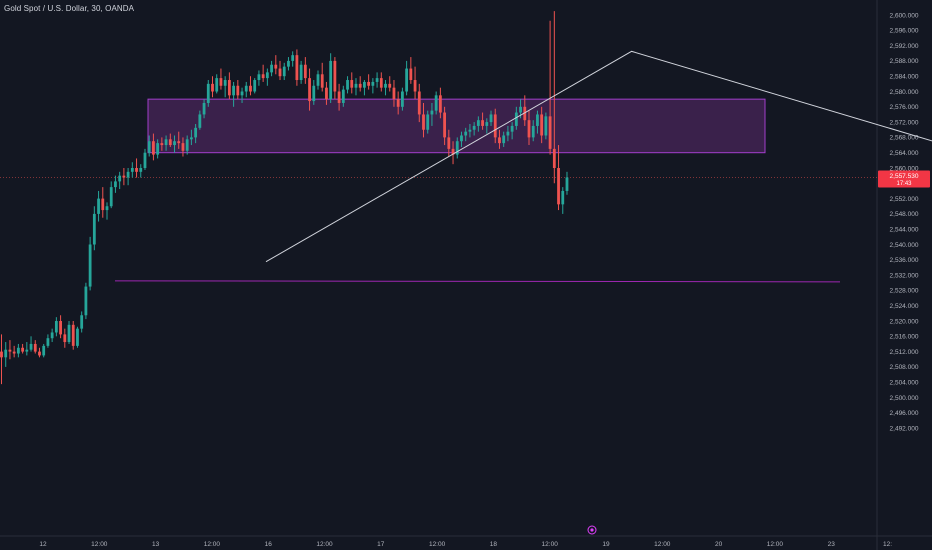 This screenshot has width=932, height=550. I want to click on y-tick-label: 2,592.000, so click(904, 46).